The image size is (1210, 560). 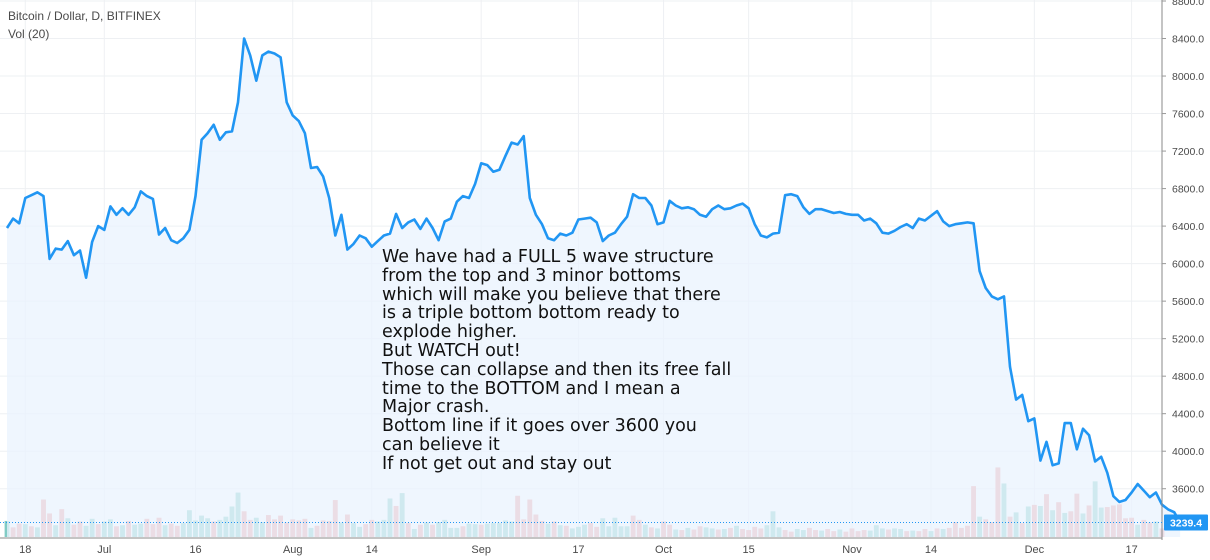 I want to click on annotation-line: explode higher., so click(x=450, y=332).